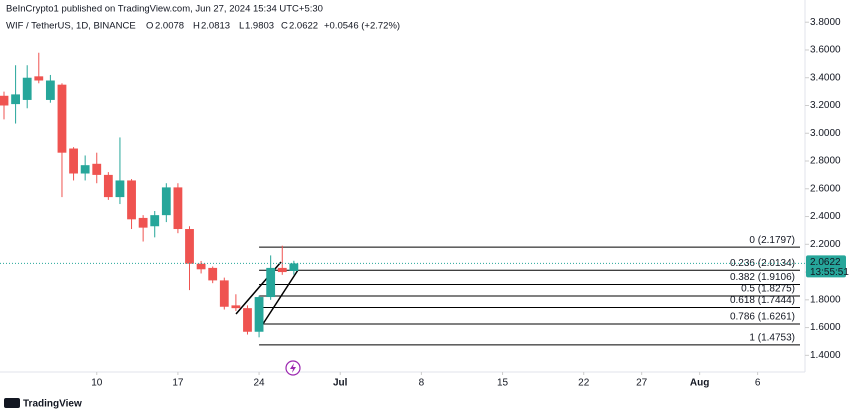 The width and height of the screenshot is (850, 414). Describe the element at coordinates (768, 289) in the screenshot. I see `fib-label: 0.5 (1.8275)` at that location.